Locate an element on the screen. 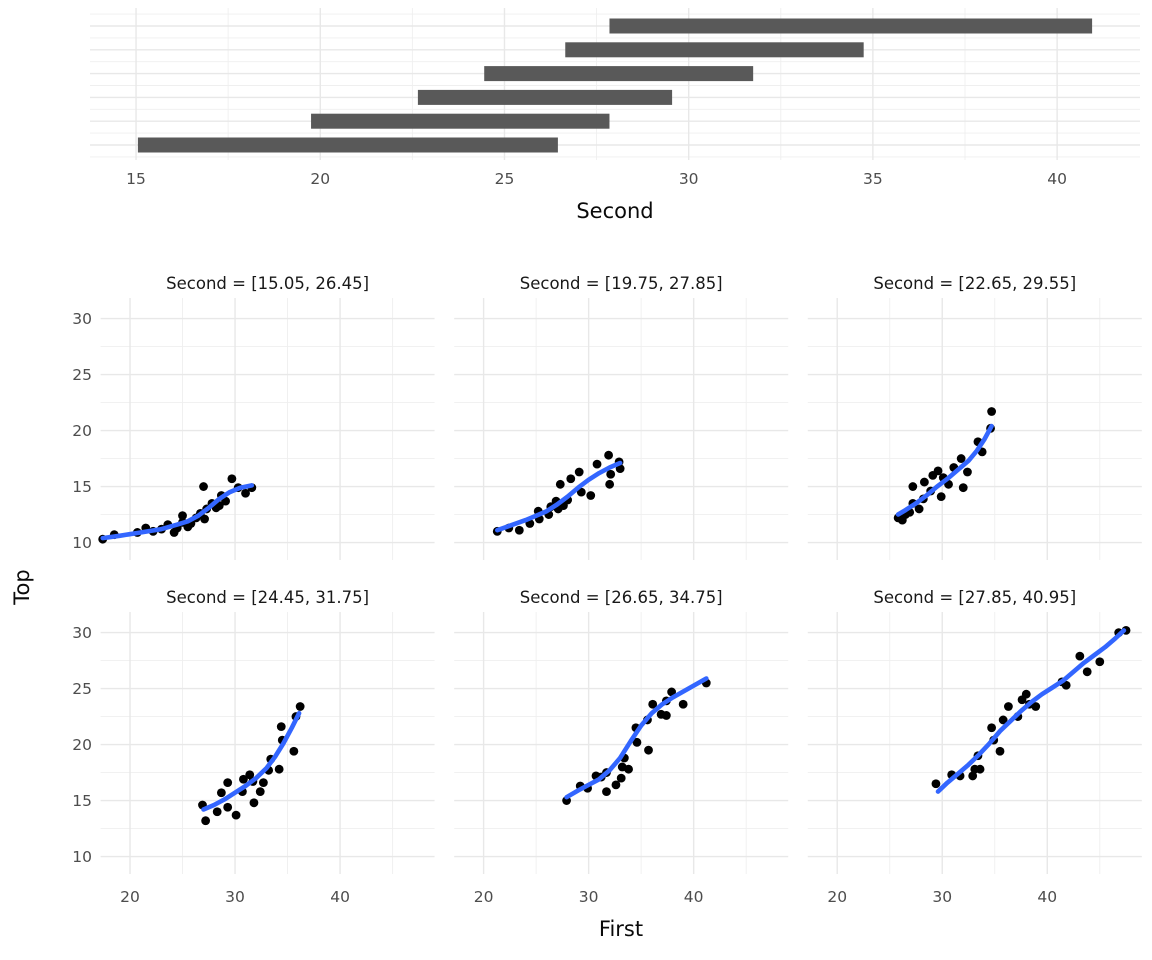  x-axis-title-second: Second is located at coordinates (615, 211).